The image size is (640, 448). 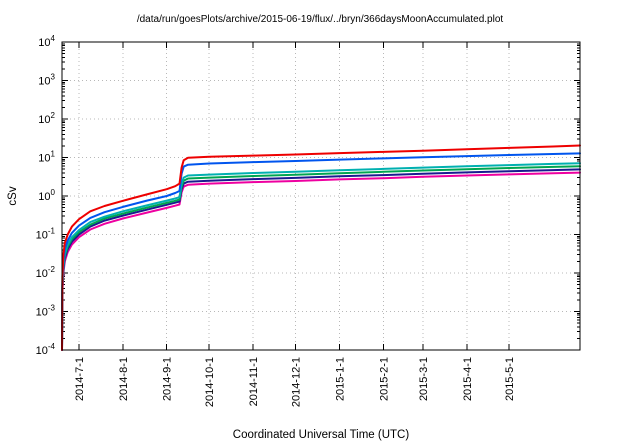 I want to click on y-tick-label: 10⁻¹, so click(x=46, y=234).